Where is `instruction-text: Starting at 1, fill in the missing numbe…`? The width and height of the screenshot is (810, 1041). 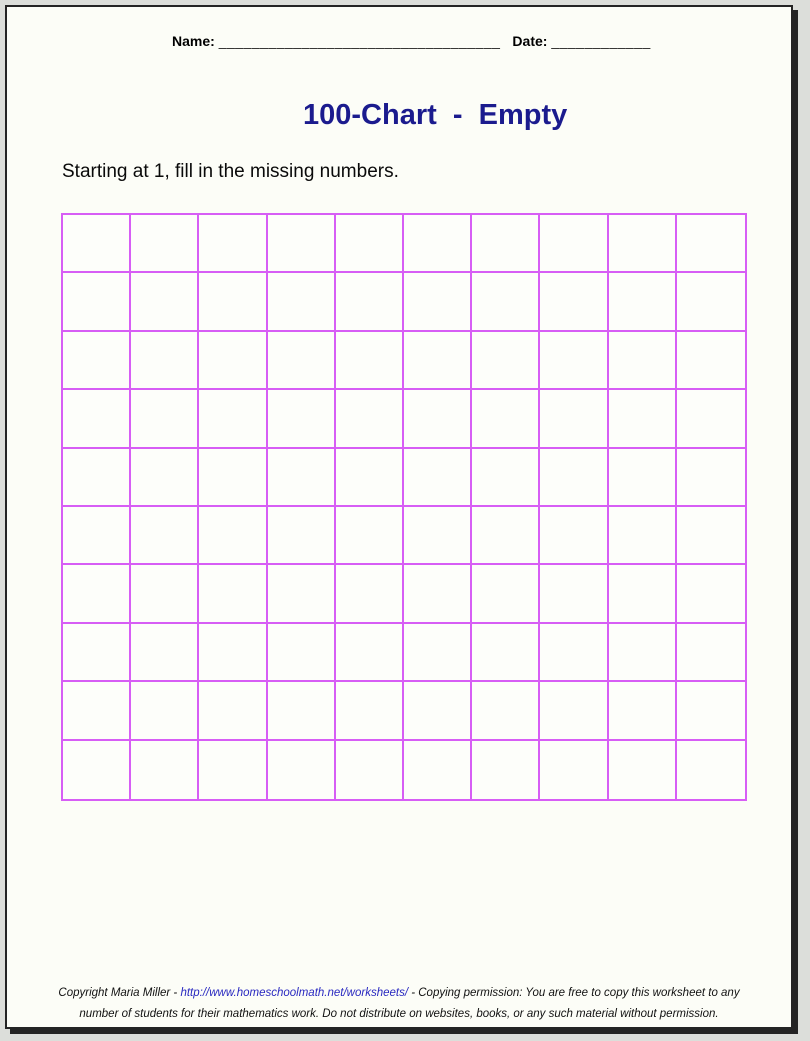
instruction-text: Starting at 1, fill in the missing numbe… is located at coordinates (230, 171).